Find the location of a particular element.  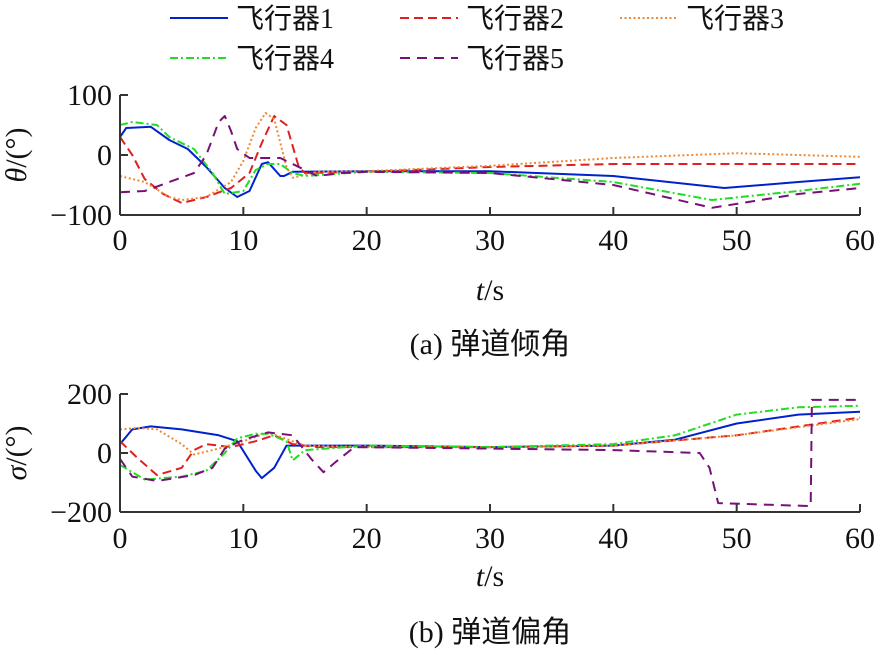

legend-entry: 飞行器3 is located at coordinates (702, 19).